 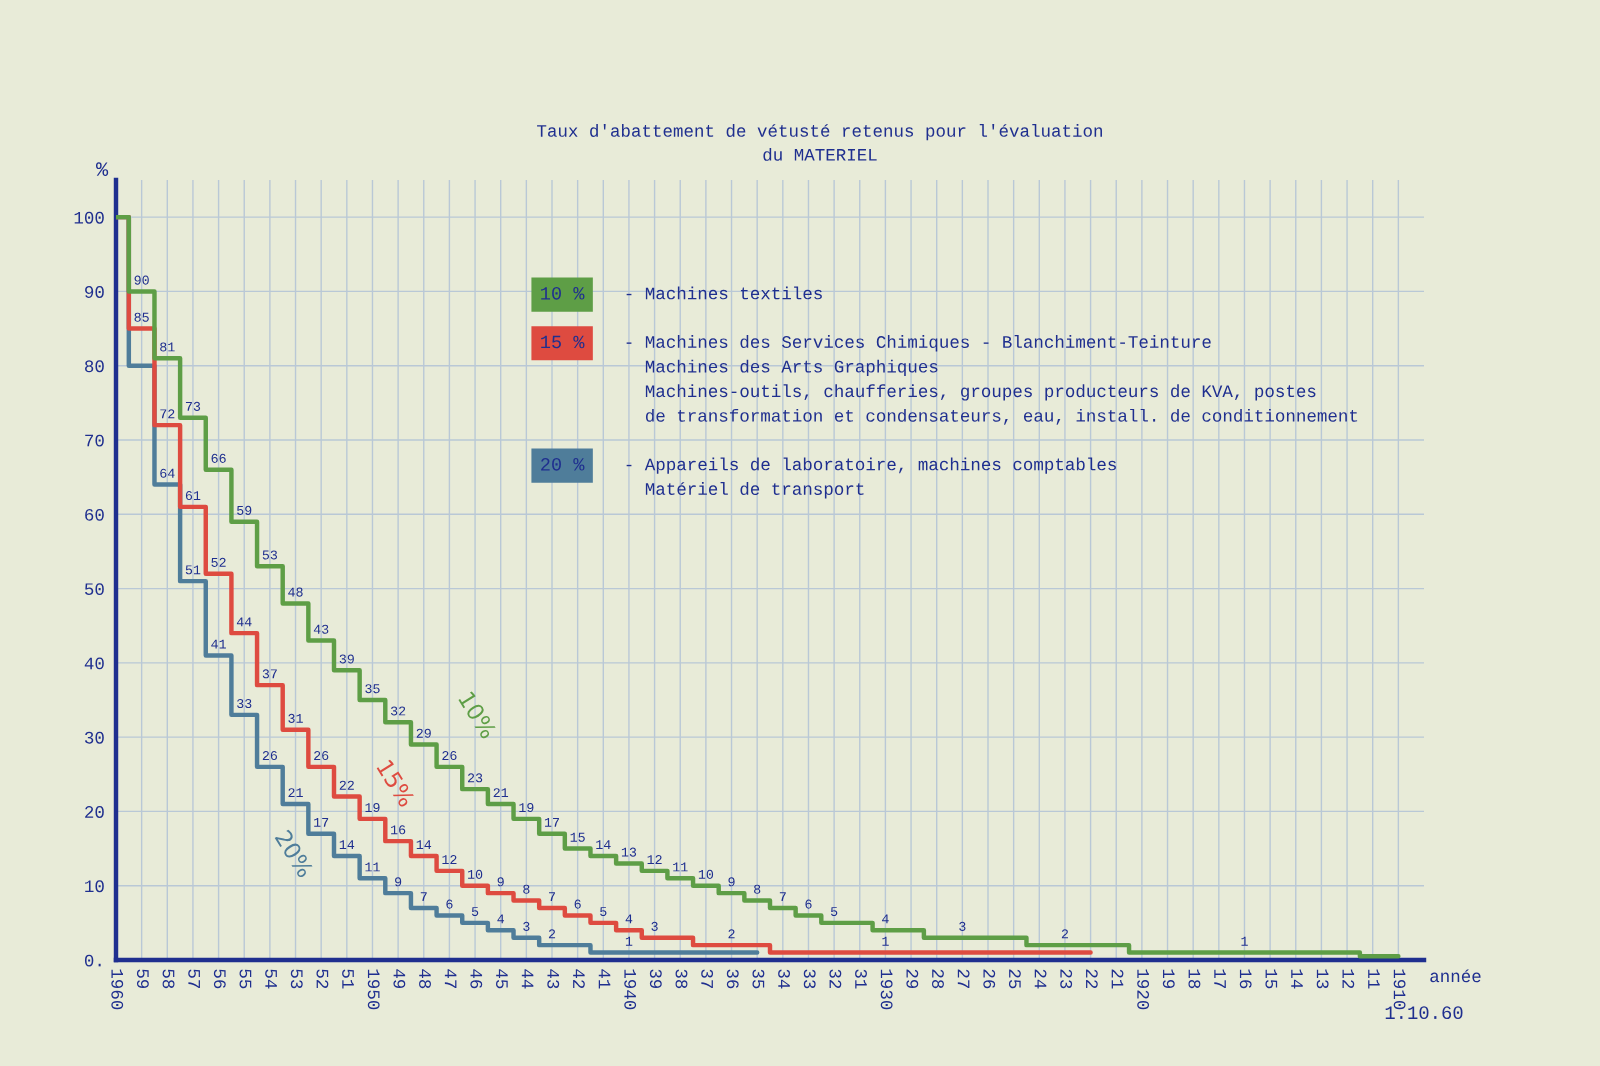 I want to click on x-tick-label: 51, so click(x=348, y=979).